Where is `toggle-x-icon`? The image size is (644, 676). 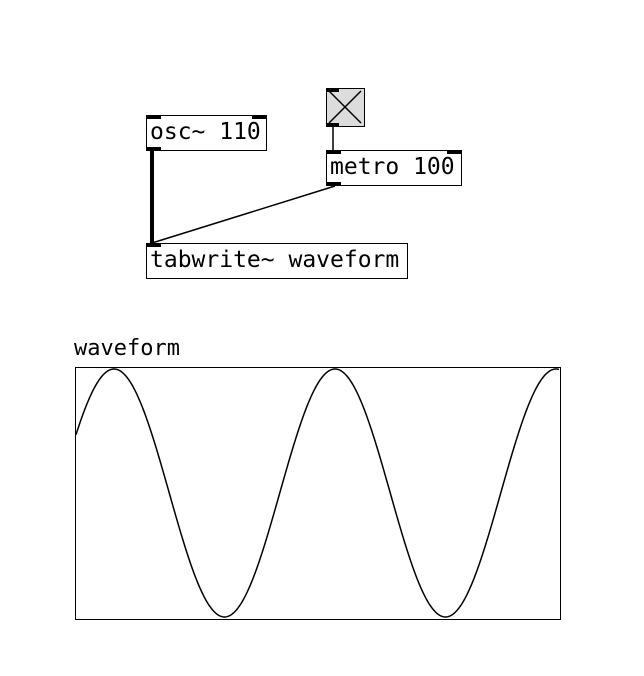
toggle-x-icon is located at coordinates (345, 107).